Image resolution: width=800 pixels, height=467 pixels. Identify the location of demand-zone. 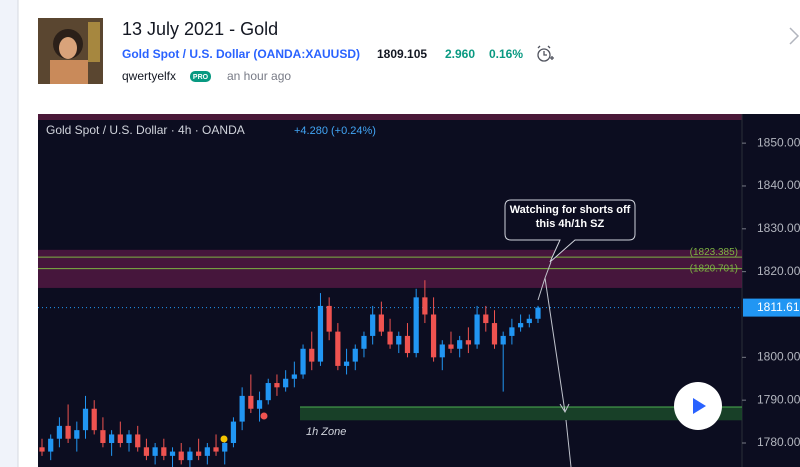
(521, 414).